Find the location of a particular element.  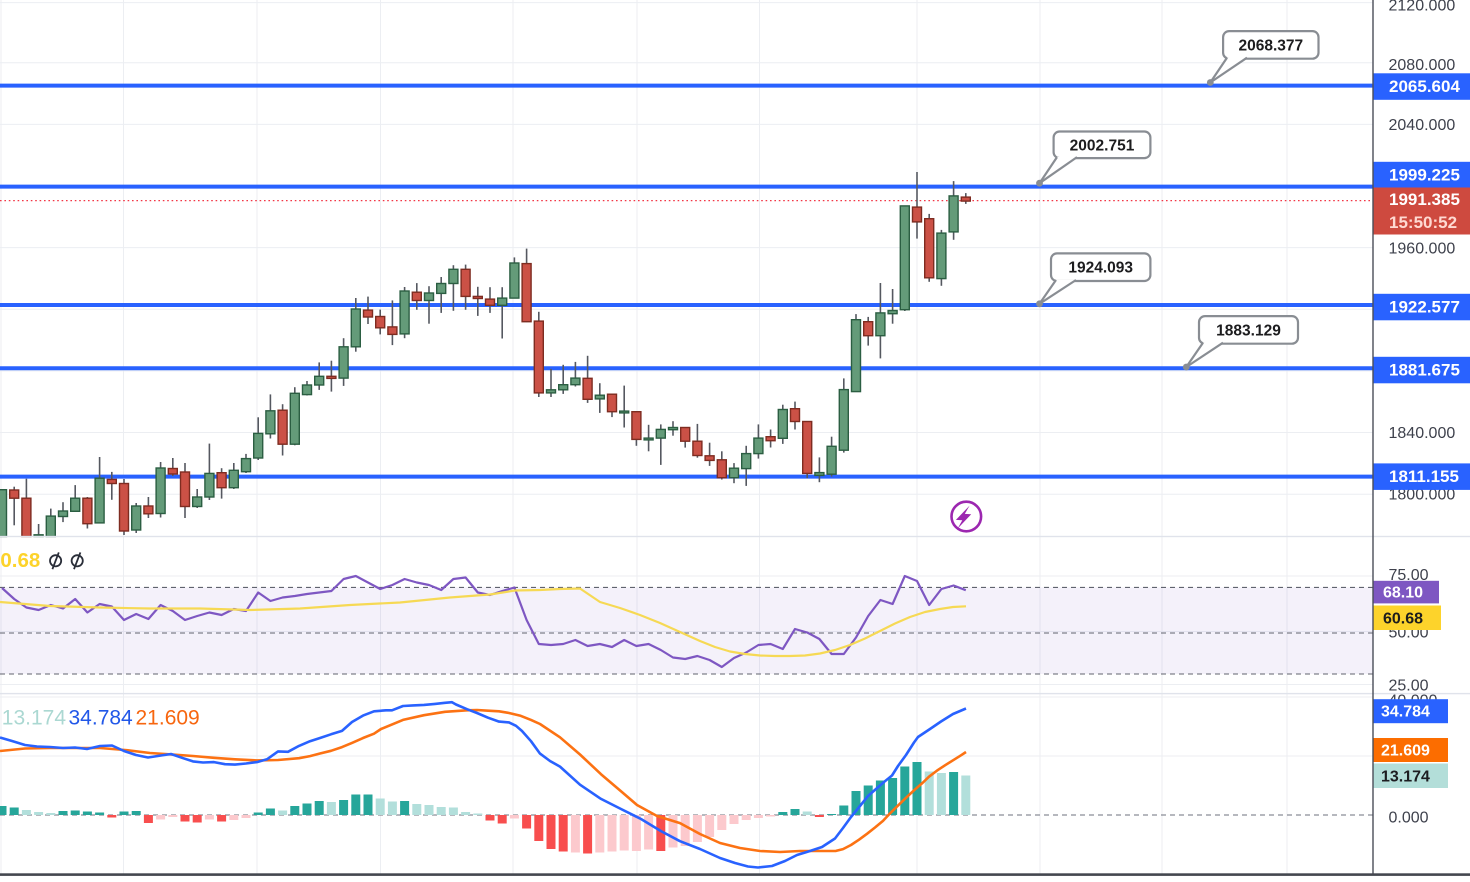

svg-text: 2002.751 is located at coordinates (1102, 145).